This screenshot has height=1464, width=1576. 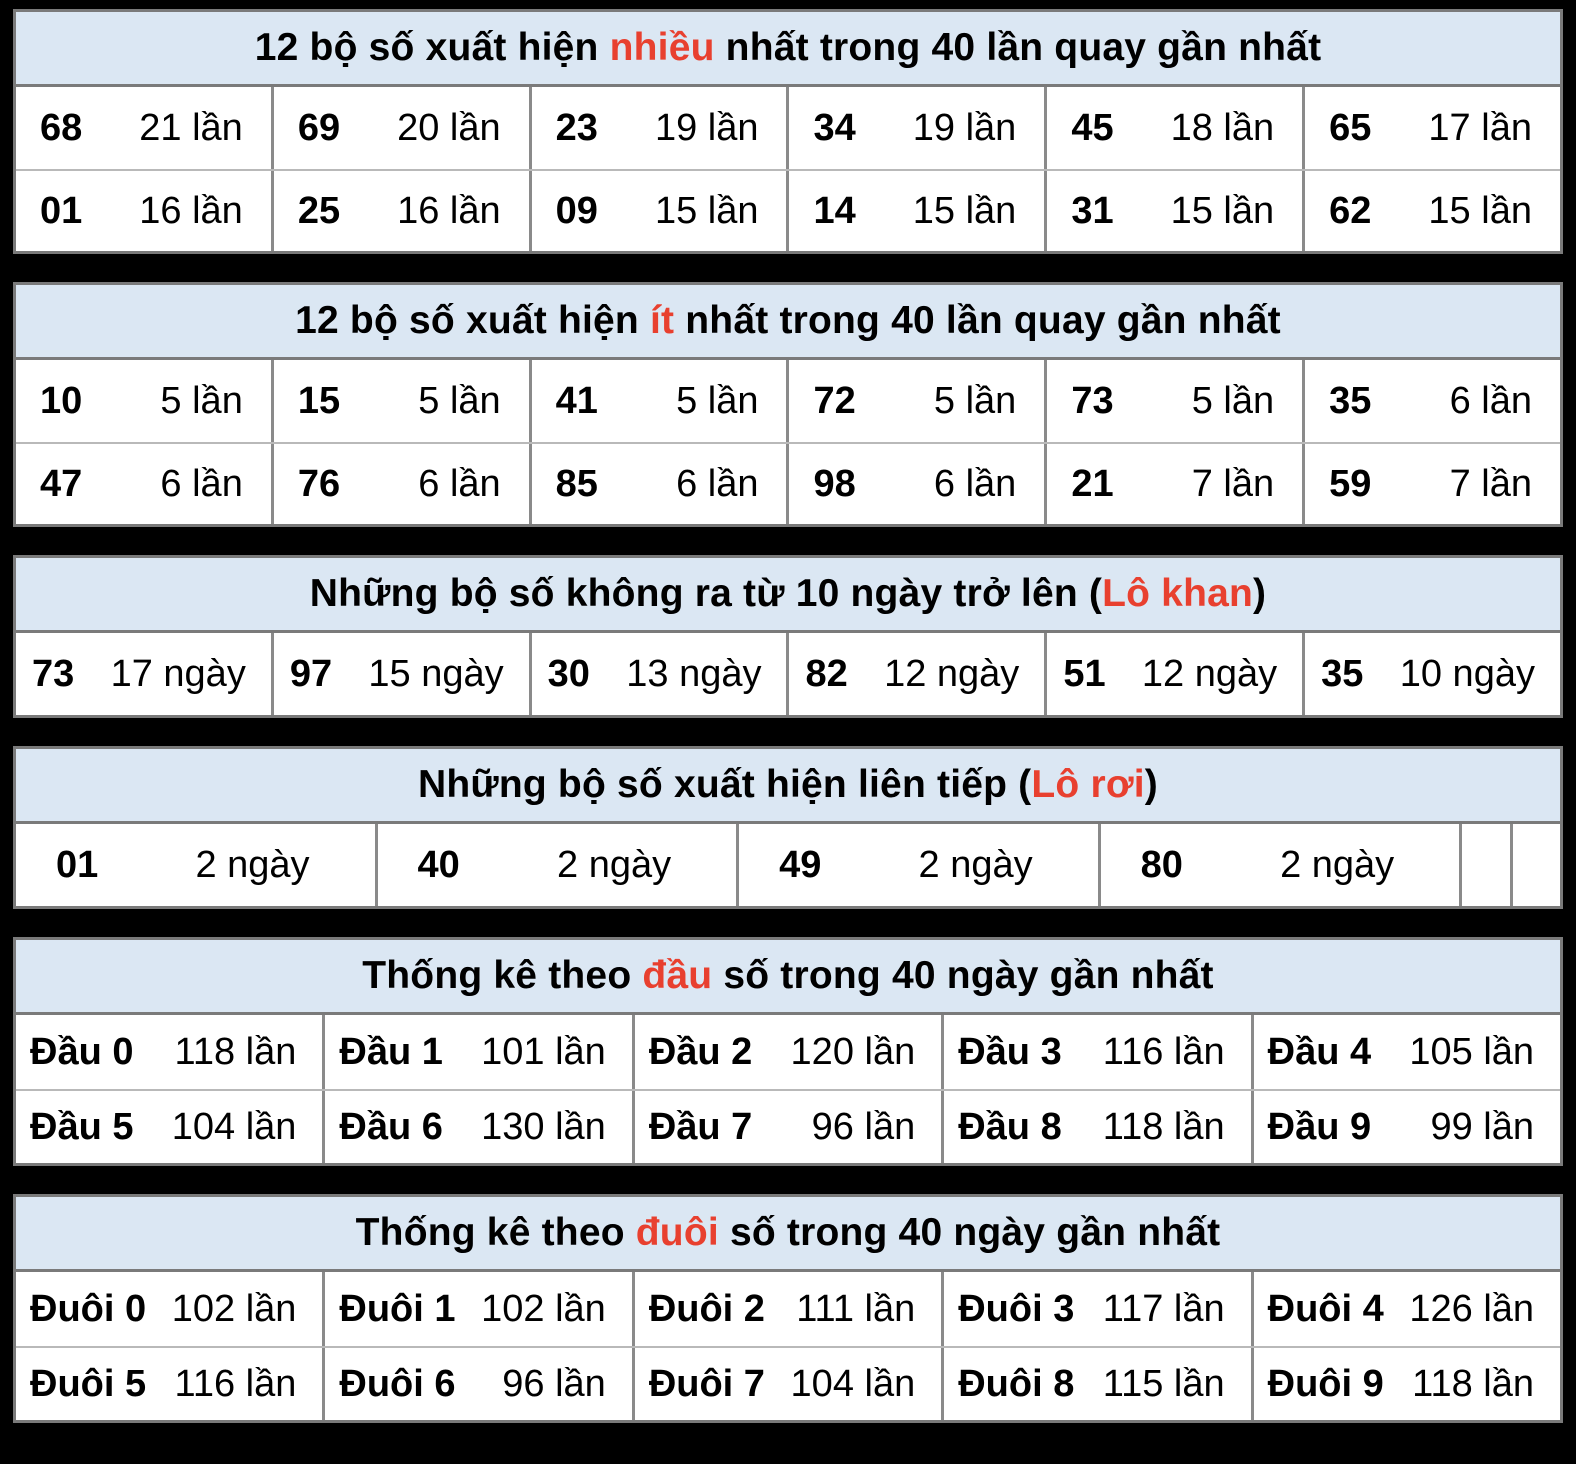 What do you see at coordinates (169, 1309) in the screenshot?
I see `stat-cell: Đuôi 0 102 lần` at bounding box center [169, 1309].